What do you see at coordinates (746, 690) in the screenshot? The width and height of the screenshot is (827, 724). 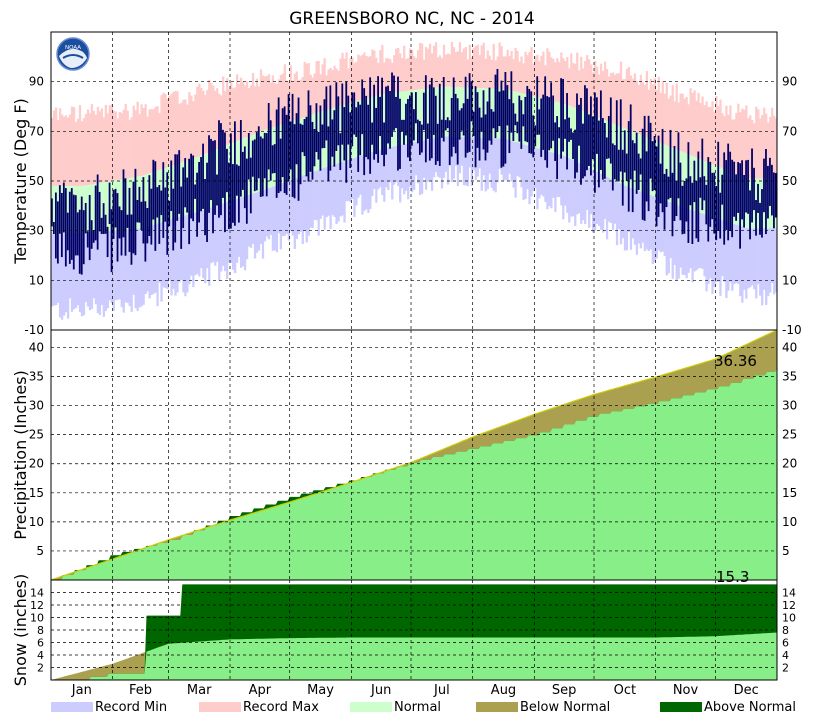 I see `month-label: Dec` at bounding box center [746, 690].